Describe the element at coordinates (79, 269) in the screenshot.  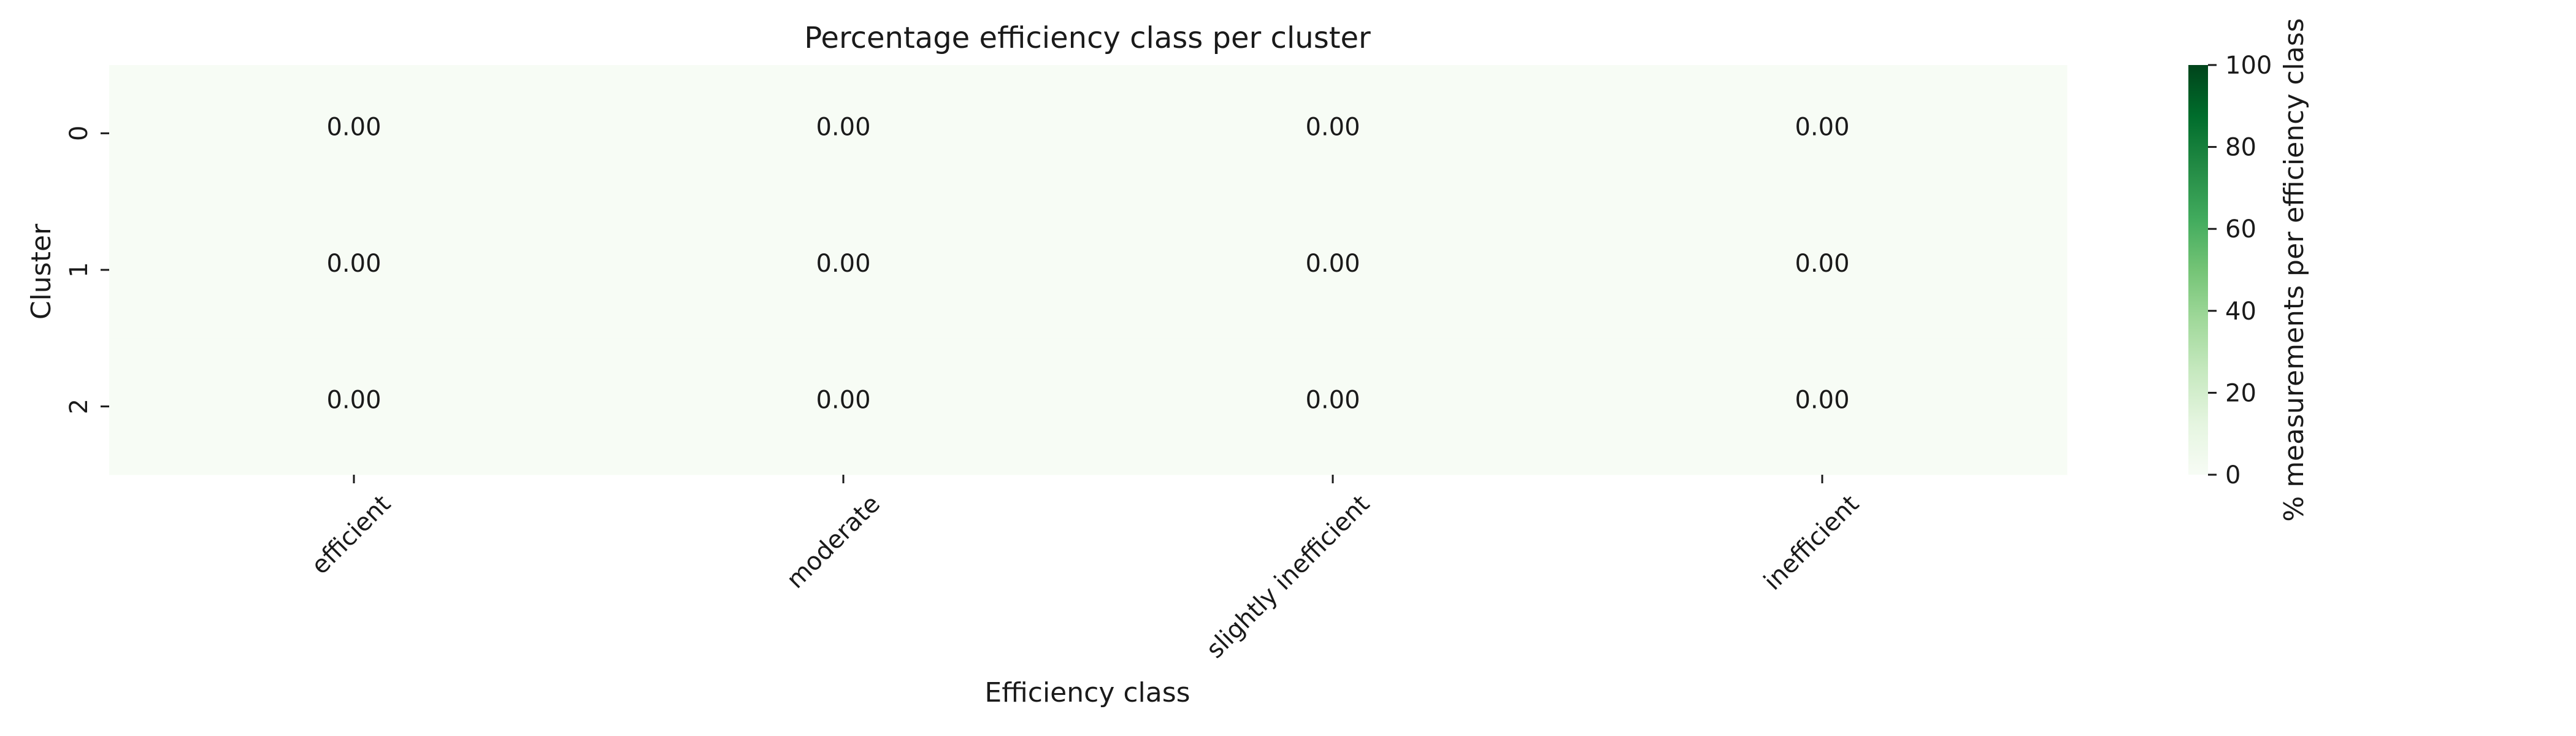
I see `y-tick-label: 1` at that location.